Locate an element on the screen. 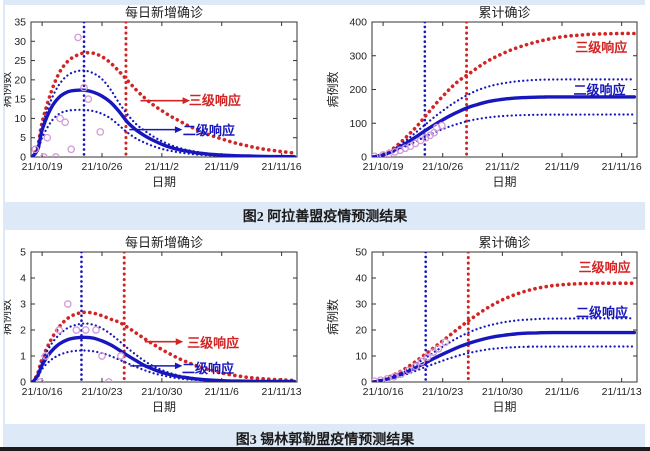 This screenshot has width=650, height=451. x-tick-label: 21/11/6 is located at coordinates (562, 392).